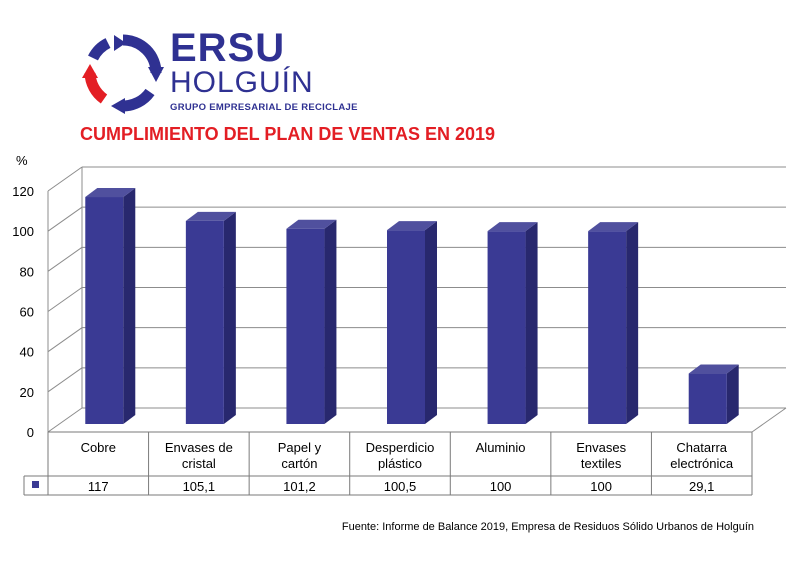 This screenshot has width=800, height=563. Describe the element at coordinates (242, 82) in the screenshot. I see `logo-city: HOLGUÍN` at that location.